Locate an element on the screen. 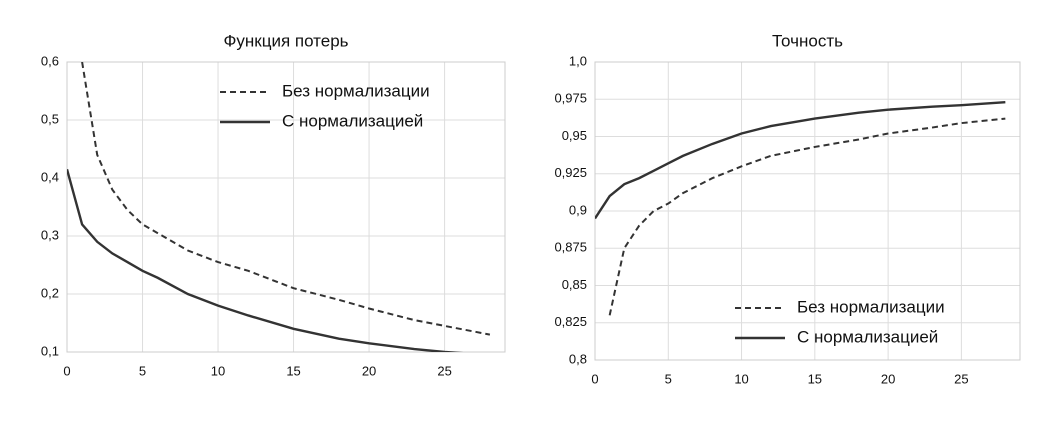 The width and height of the screenshot is (1058, 421). y-tick-label: 0,925 is located at coordinates (570, 172).